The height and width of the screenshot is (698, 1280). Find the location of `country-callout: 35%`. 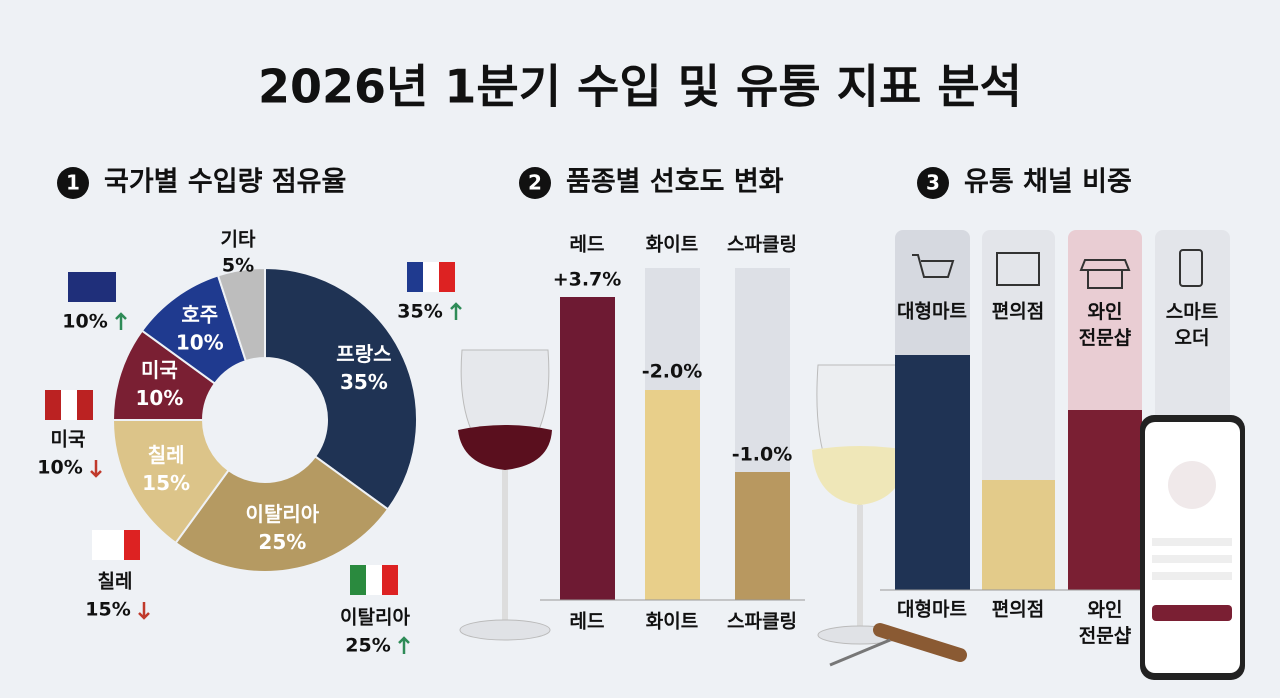

country-callout: 35% is located at coordinates (429, 292).